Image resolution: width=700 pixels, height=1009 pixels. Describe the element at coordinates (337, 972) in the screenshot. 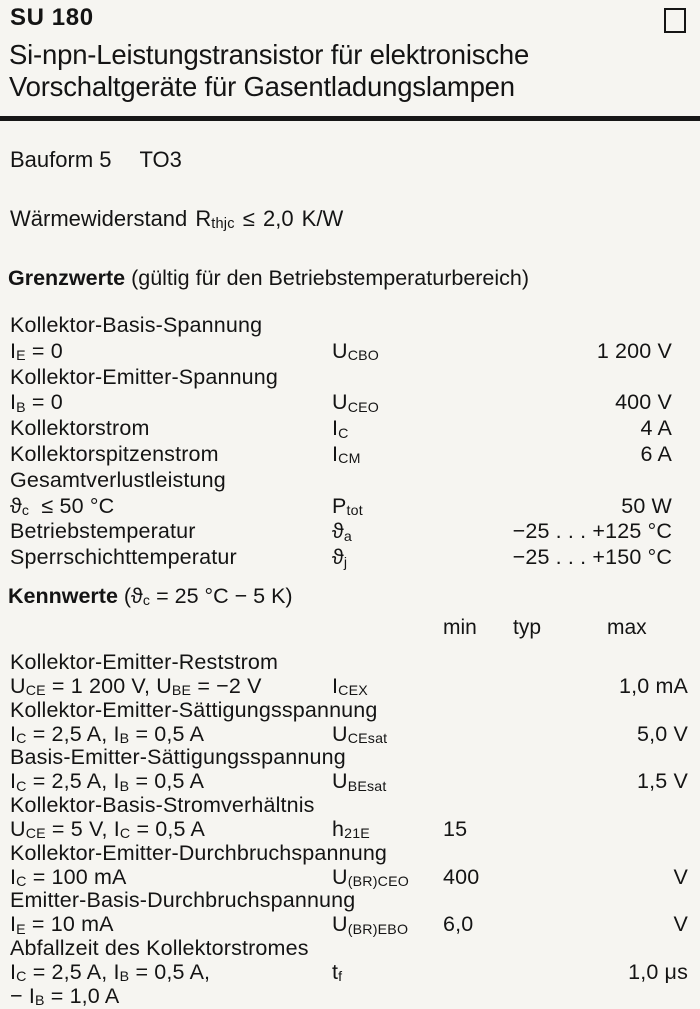

I see `param-symbol: tf` at that location.